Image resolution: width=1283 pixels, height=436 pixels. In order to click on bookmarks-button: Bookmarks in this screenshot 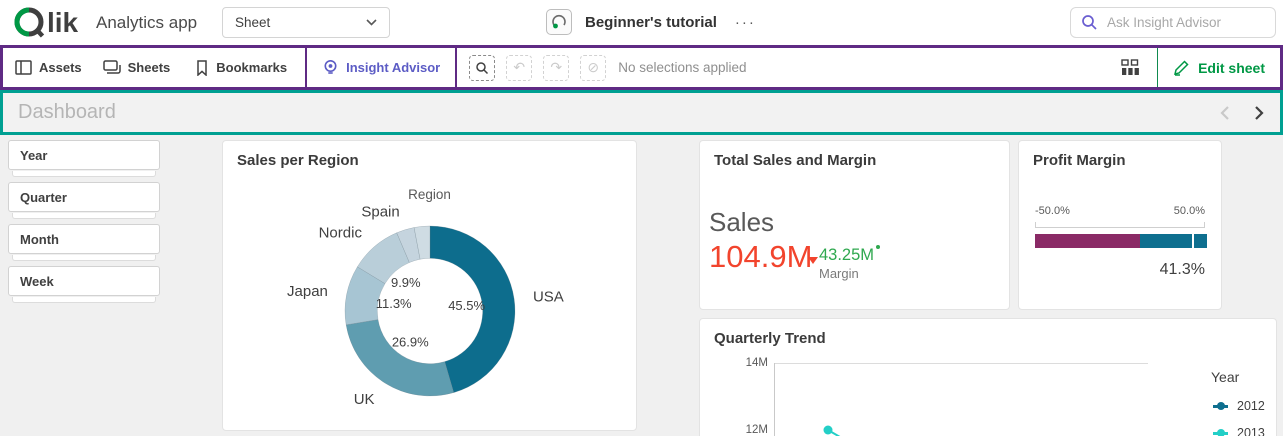, I will do `click(241, 67)`.